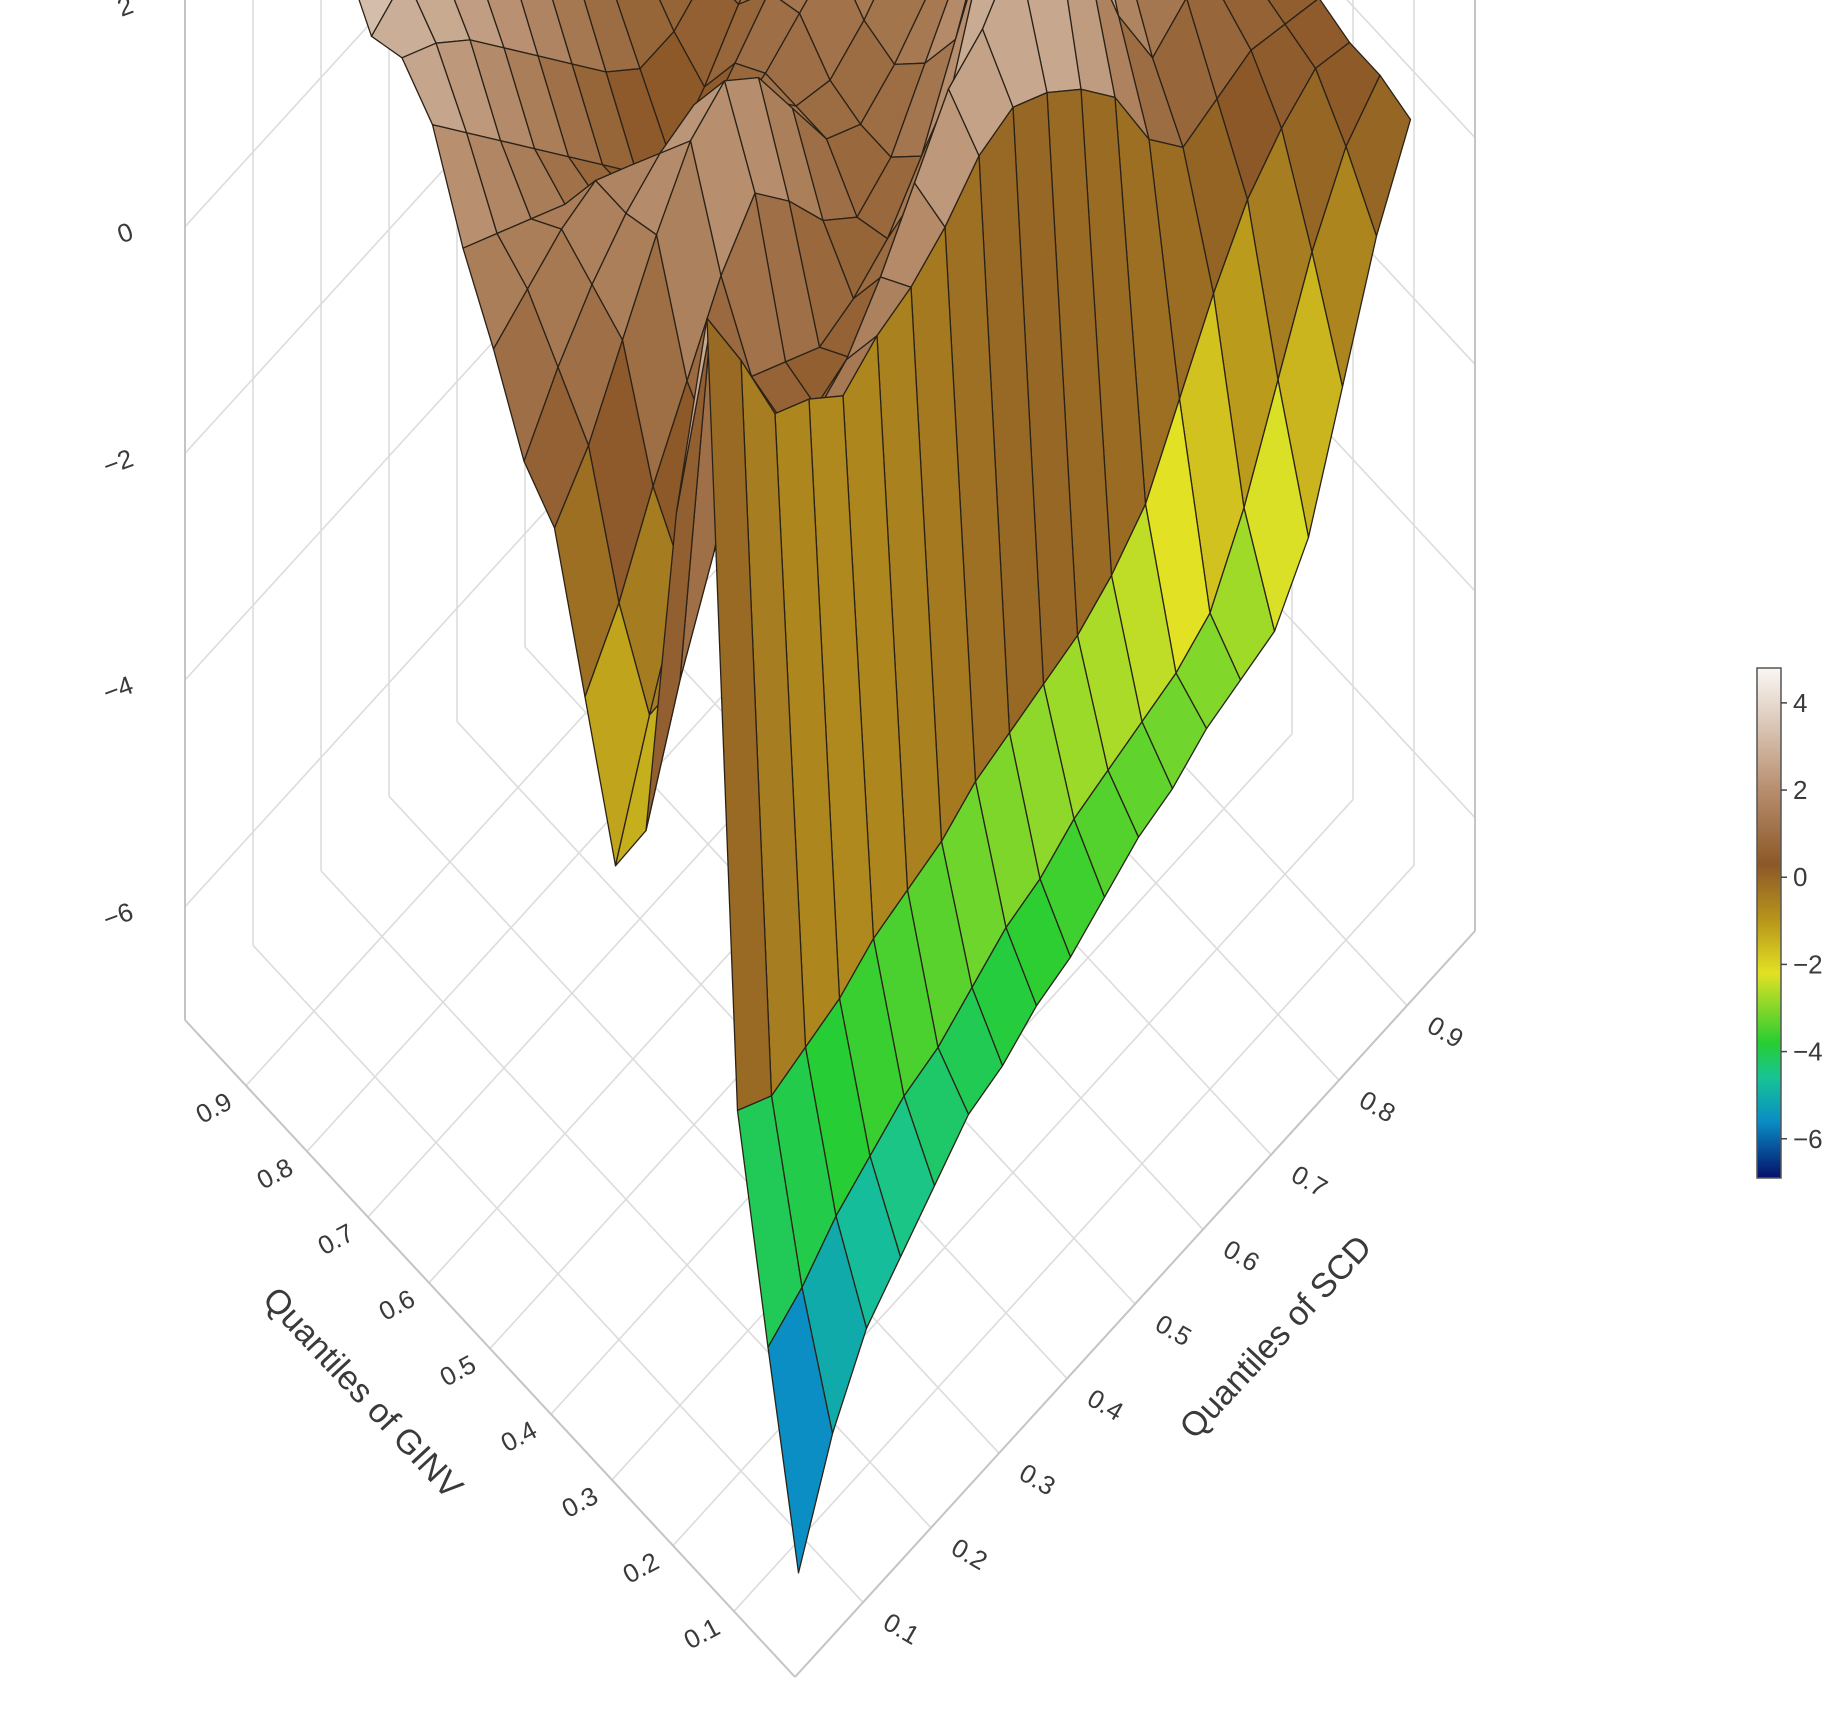 The width and height of the screenshot is (1848, 1717). Describe the element at coordinates (1275, 1337) in the screenshot. I see `y-axis-title: Quantiles of SCD` at that location.